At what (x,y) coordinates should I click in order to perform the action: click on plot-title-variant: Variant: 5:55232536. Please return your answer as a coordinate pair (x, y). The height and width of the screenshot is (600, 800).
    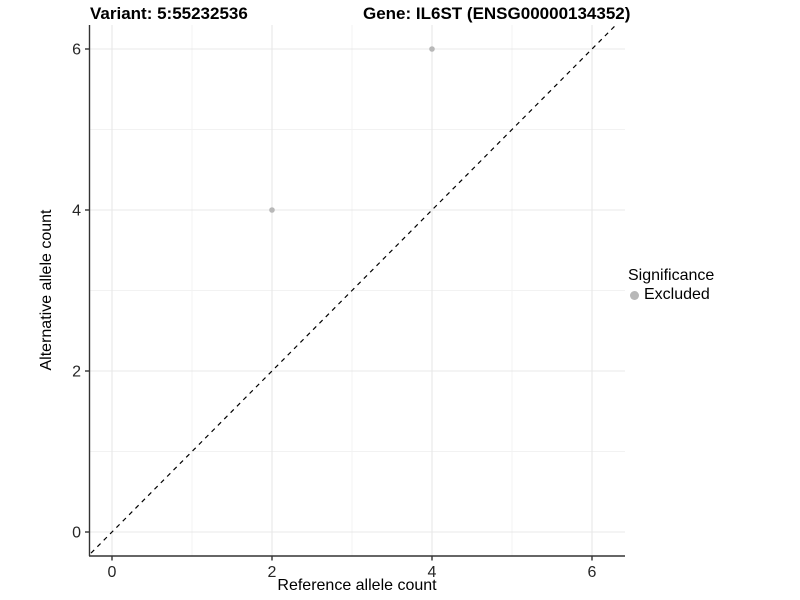
    Looking at the image, I should click on (169, 13).